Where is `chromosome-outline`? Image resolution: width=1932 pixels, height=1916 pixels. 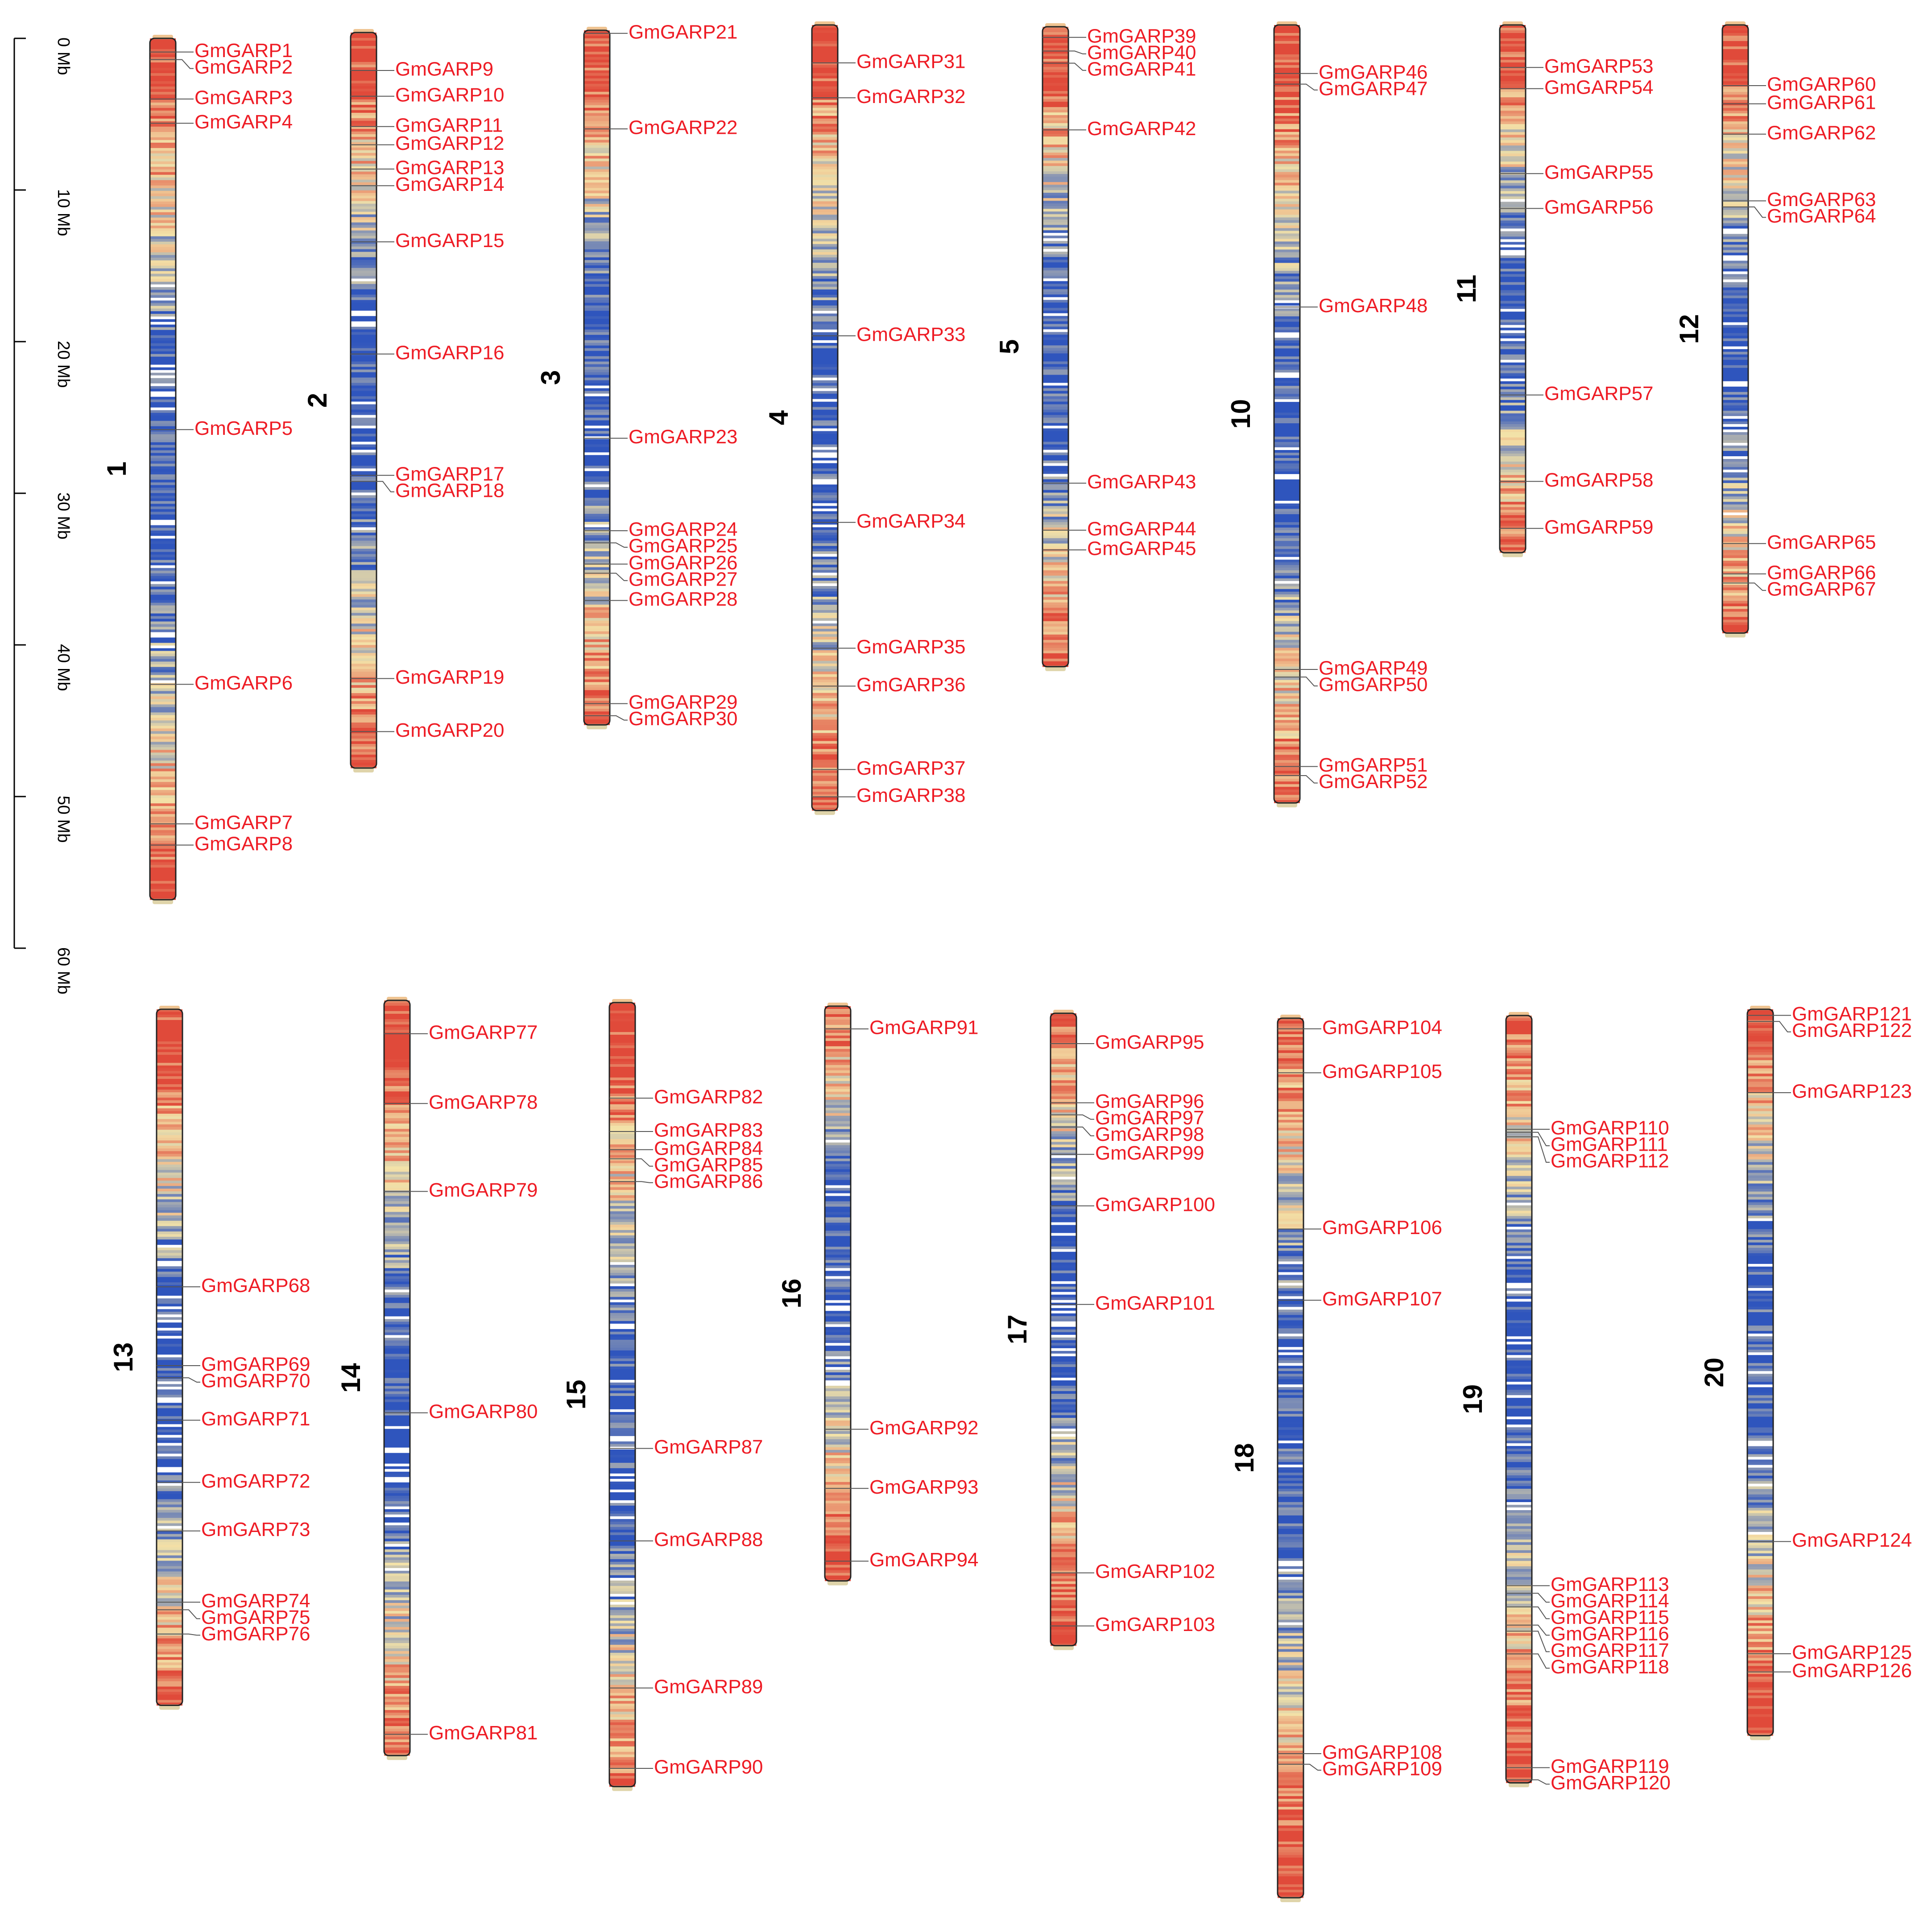
chromosome-outline is located at coordinates (1735, 329).